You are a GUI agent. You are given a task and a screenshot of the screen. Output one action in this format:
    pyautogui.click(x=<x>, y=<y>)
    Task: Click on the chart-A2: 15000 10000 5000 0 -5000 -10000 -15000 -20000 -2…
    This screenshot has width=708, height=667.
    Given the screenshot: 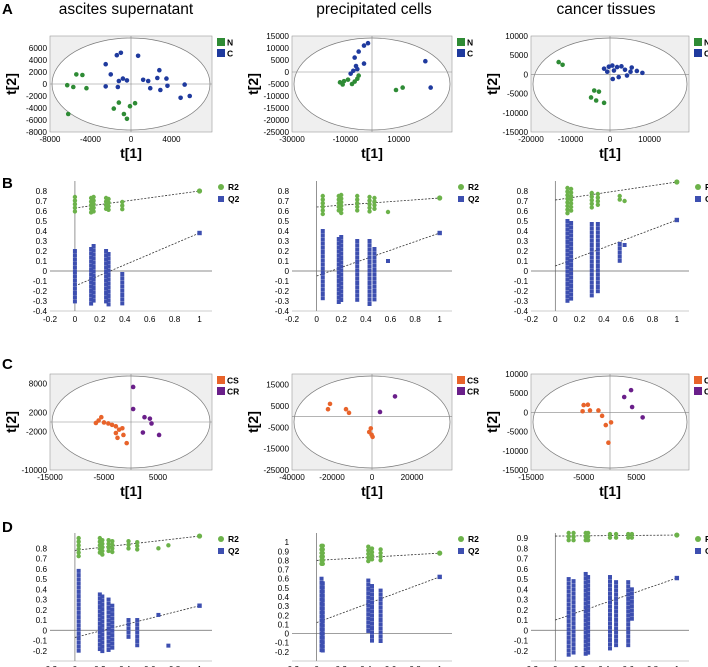 What is the action you would take?
    pyautogui.click(x=359, y=96)
    